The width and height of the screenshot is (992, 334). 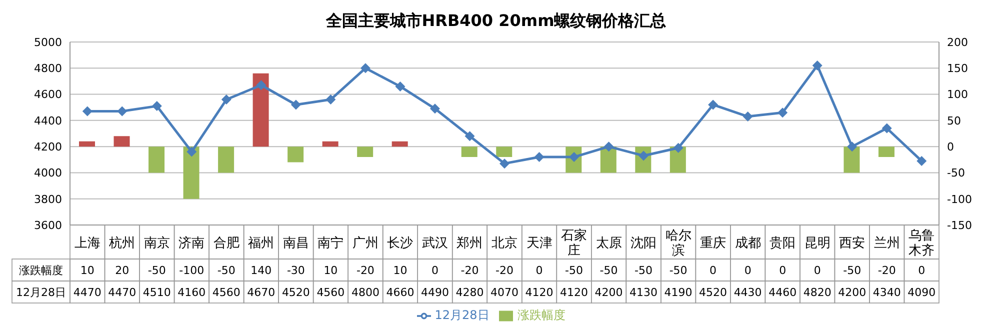 What do you see at coordinates (400, 243) in the screenshot?
I see `x-tick-label: 长沙` at bounding box center [400, 243].